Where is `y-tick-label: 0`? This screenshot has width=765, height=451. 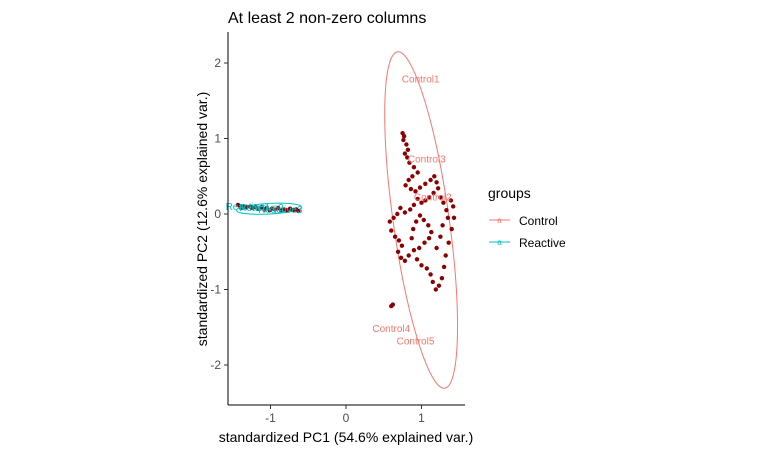
y-tick-label: 0 is located at coordinates (217, 214).